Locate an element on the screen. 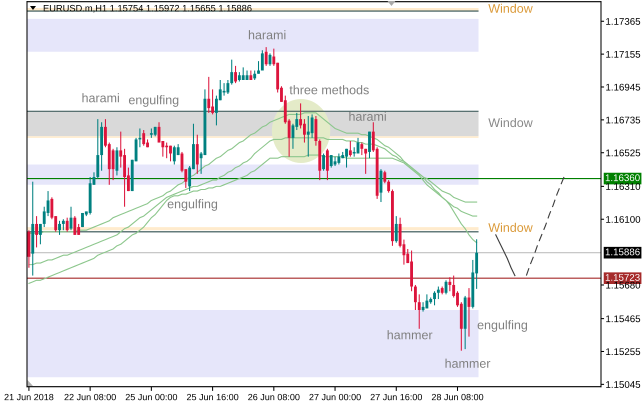 The width and height of the screenshot is (642, 407). x-tick-label: 27 Jun 00:00 is located at coordinates (335, 397).